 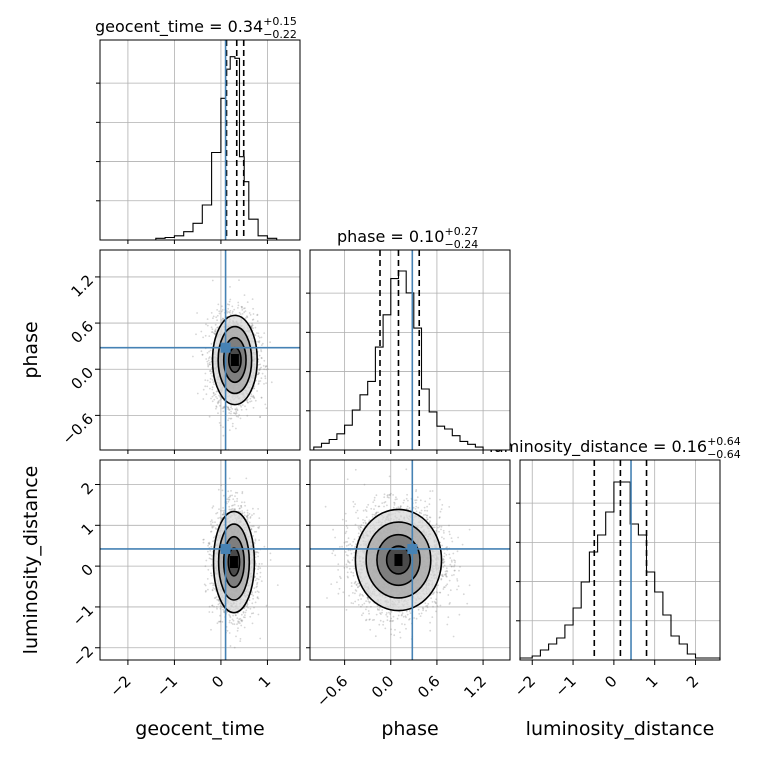 I want to click on ylabel-luminosity-distance: luminosity_distance, so click(x=31, y=560).